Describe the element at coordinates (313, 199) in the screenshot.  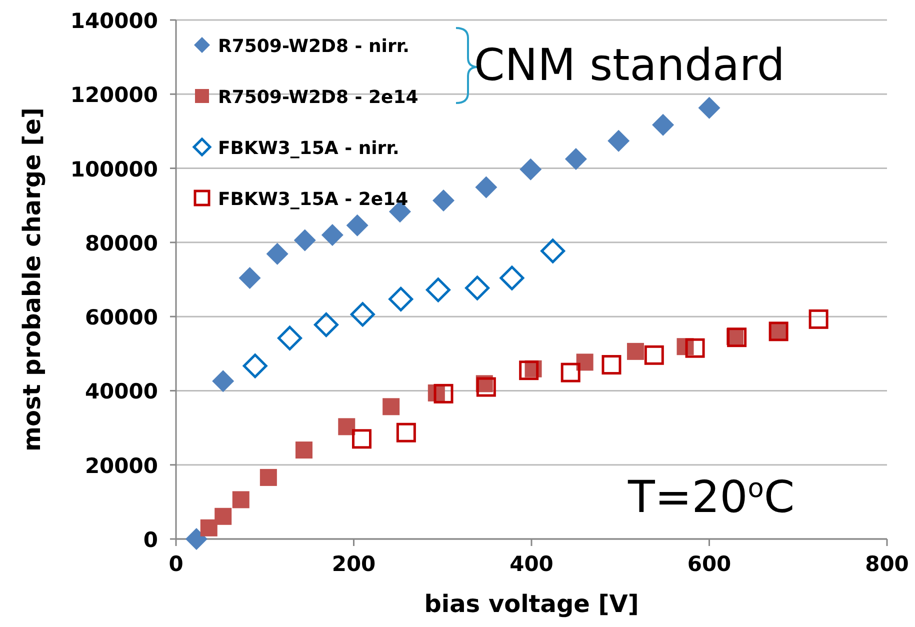
I see `legend-label: FBKW3_15A - 2e14` at that location.